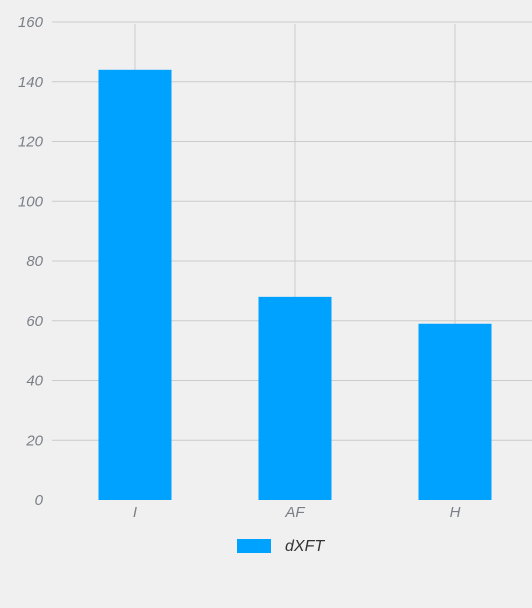  What do you see at coordinates (135, 285) in the screenshot?
I see `bar-i` at bounding box center [135, 285].